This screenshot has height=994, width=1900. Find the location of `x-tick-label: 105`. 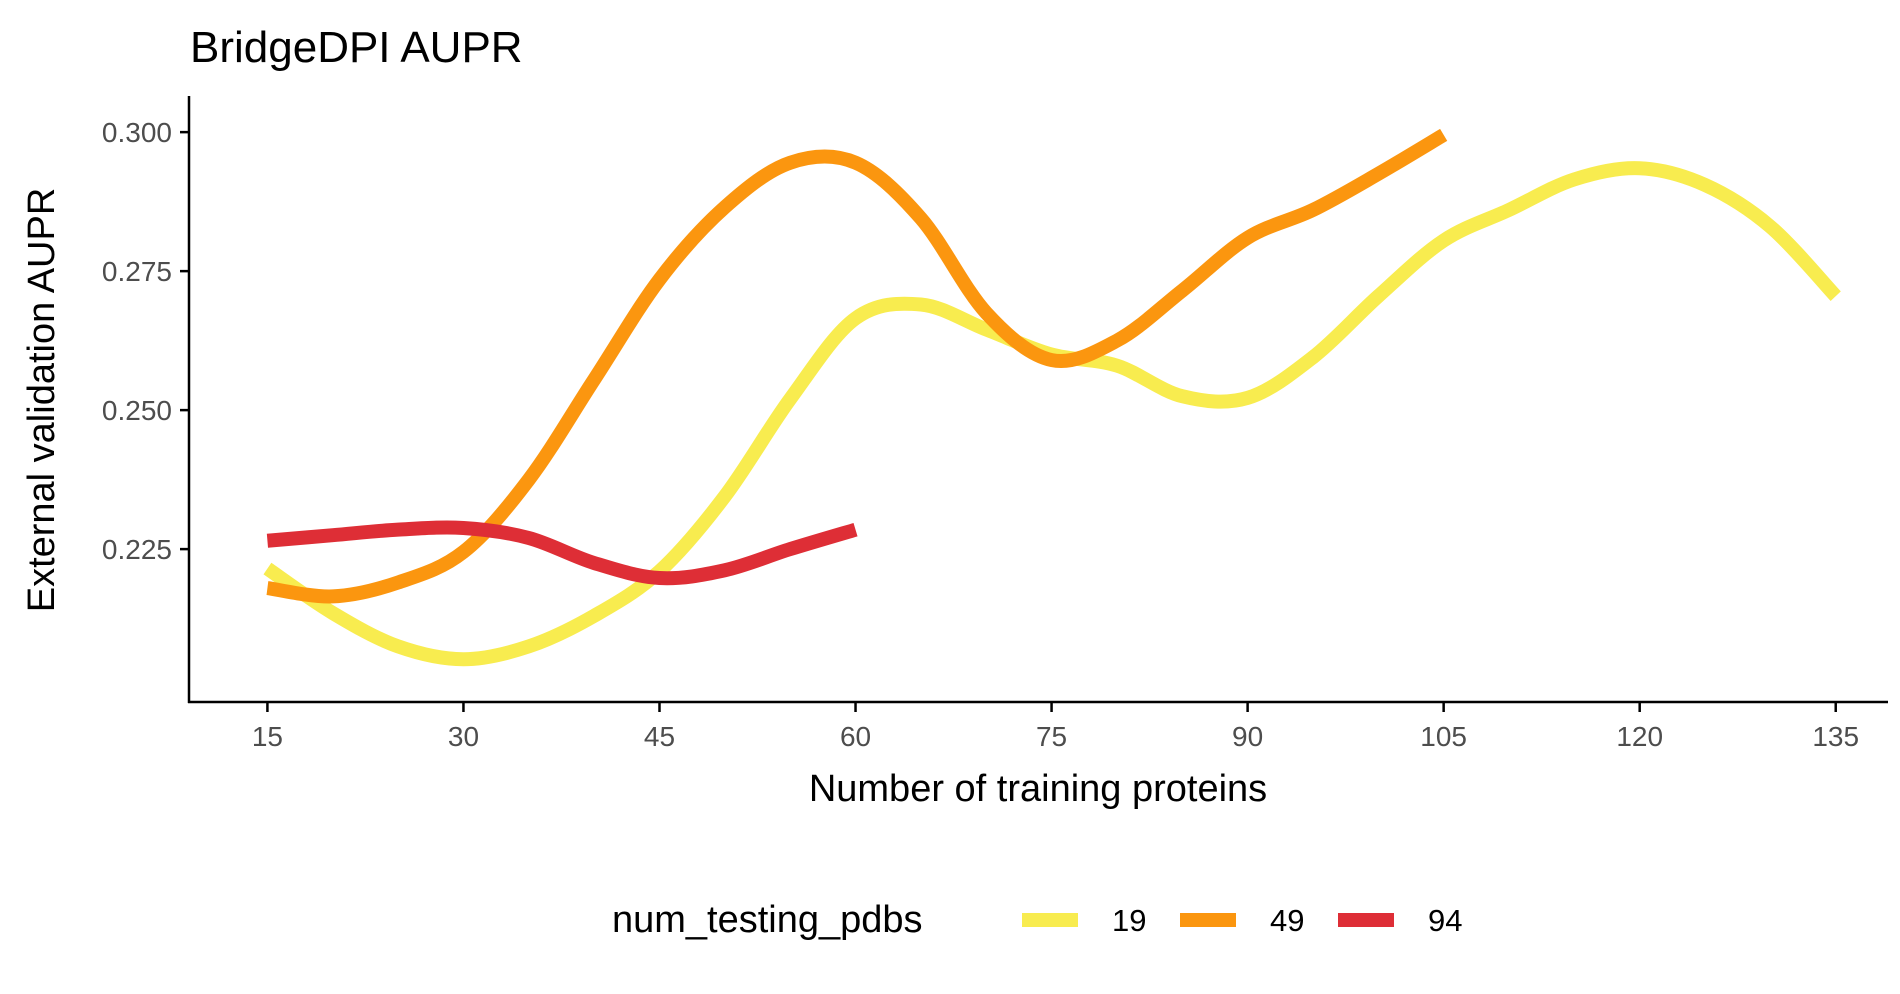

x-tick-label: 105 is located at coordinates (1443, 736).